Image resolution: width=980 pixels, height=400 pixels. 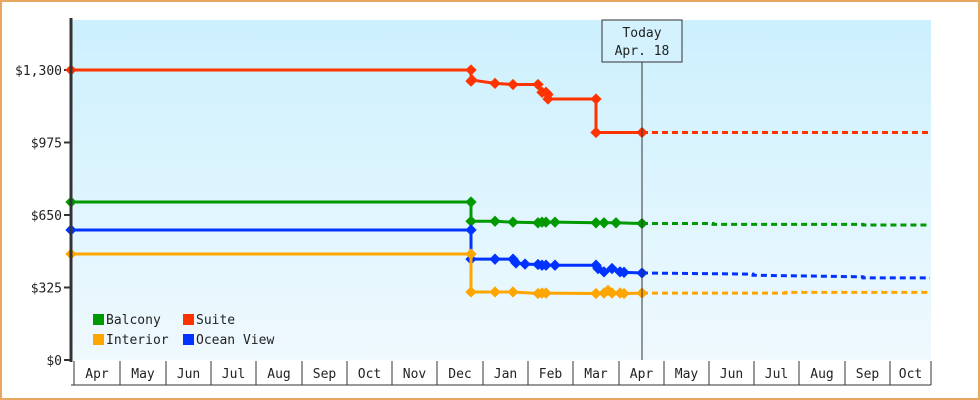 What do you see at coordinates (46, 144) in the screenshot?
I see `y-tick-label: $975` at bounding box center [46, 144].